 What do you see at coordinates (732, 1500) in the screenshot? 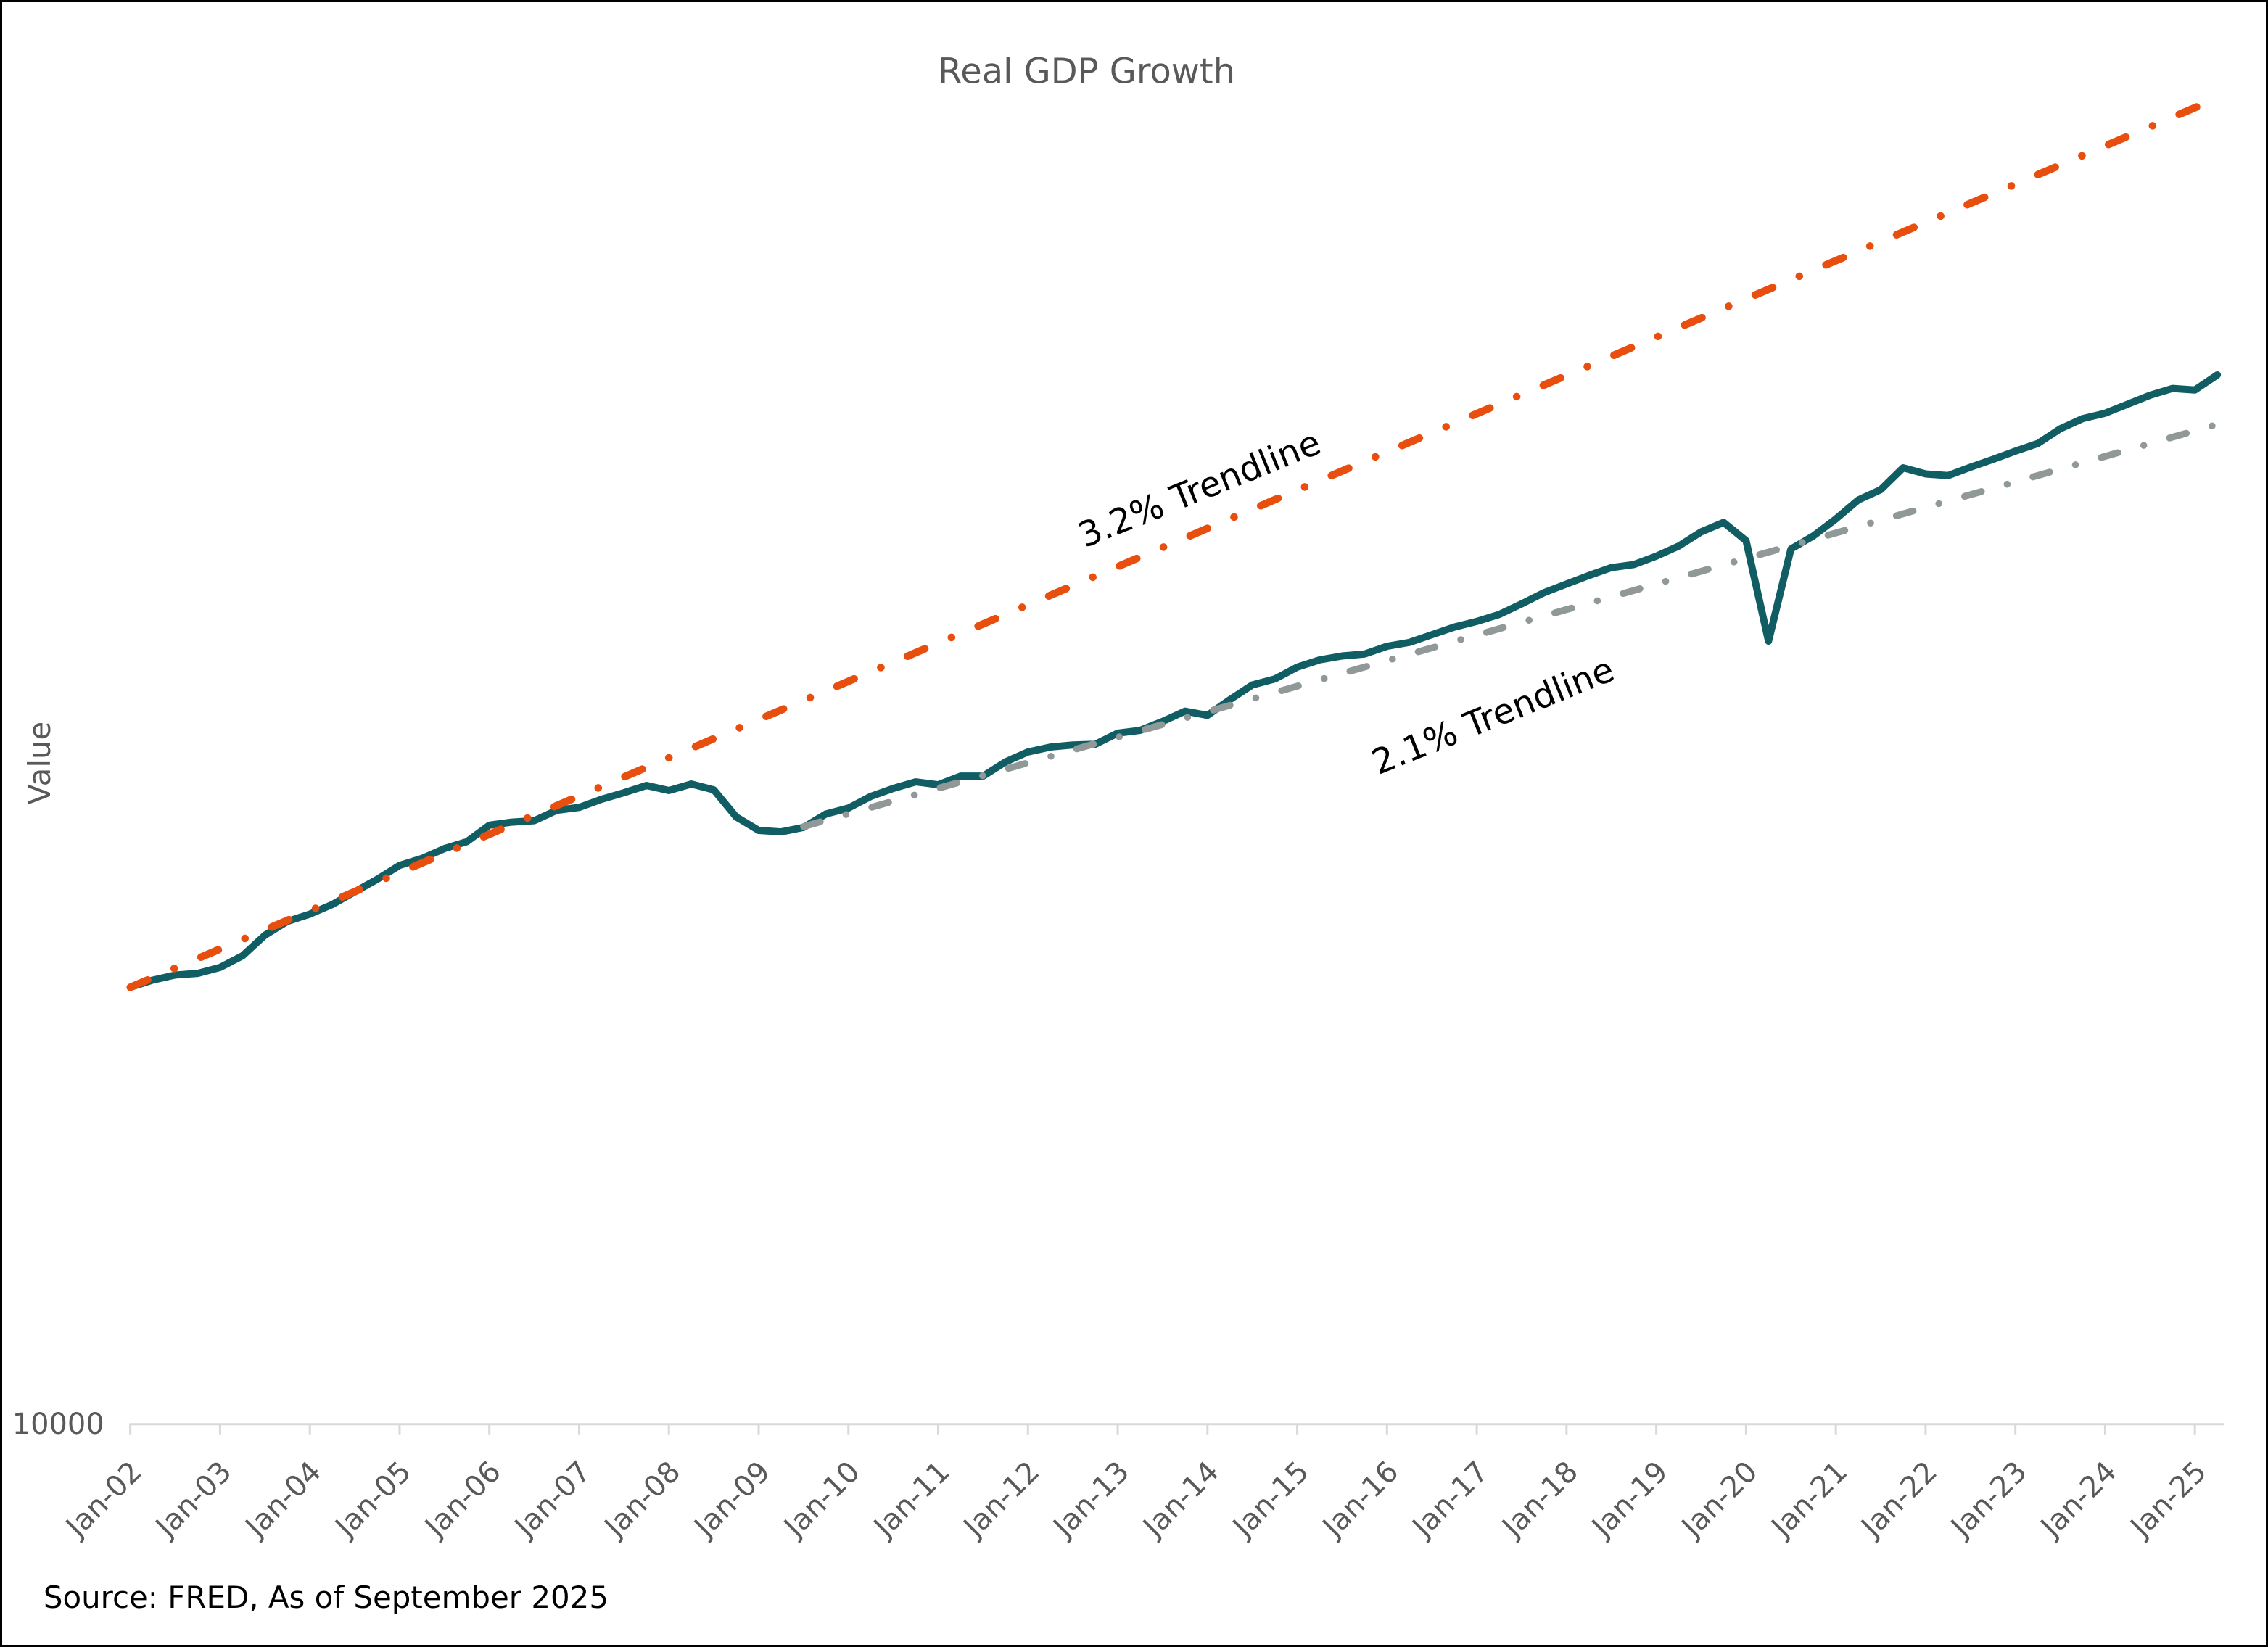
I see `x-tick-label: Jan-09` at bounding box center [732, 1500].